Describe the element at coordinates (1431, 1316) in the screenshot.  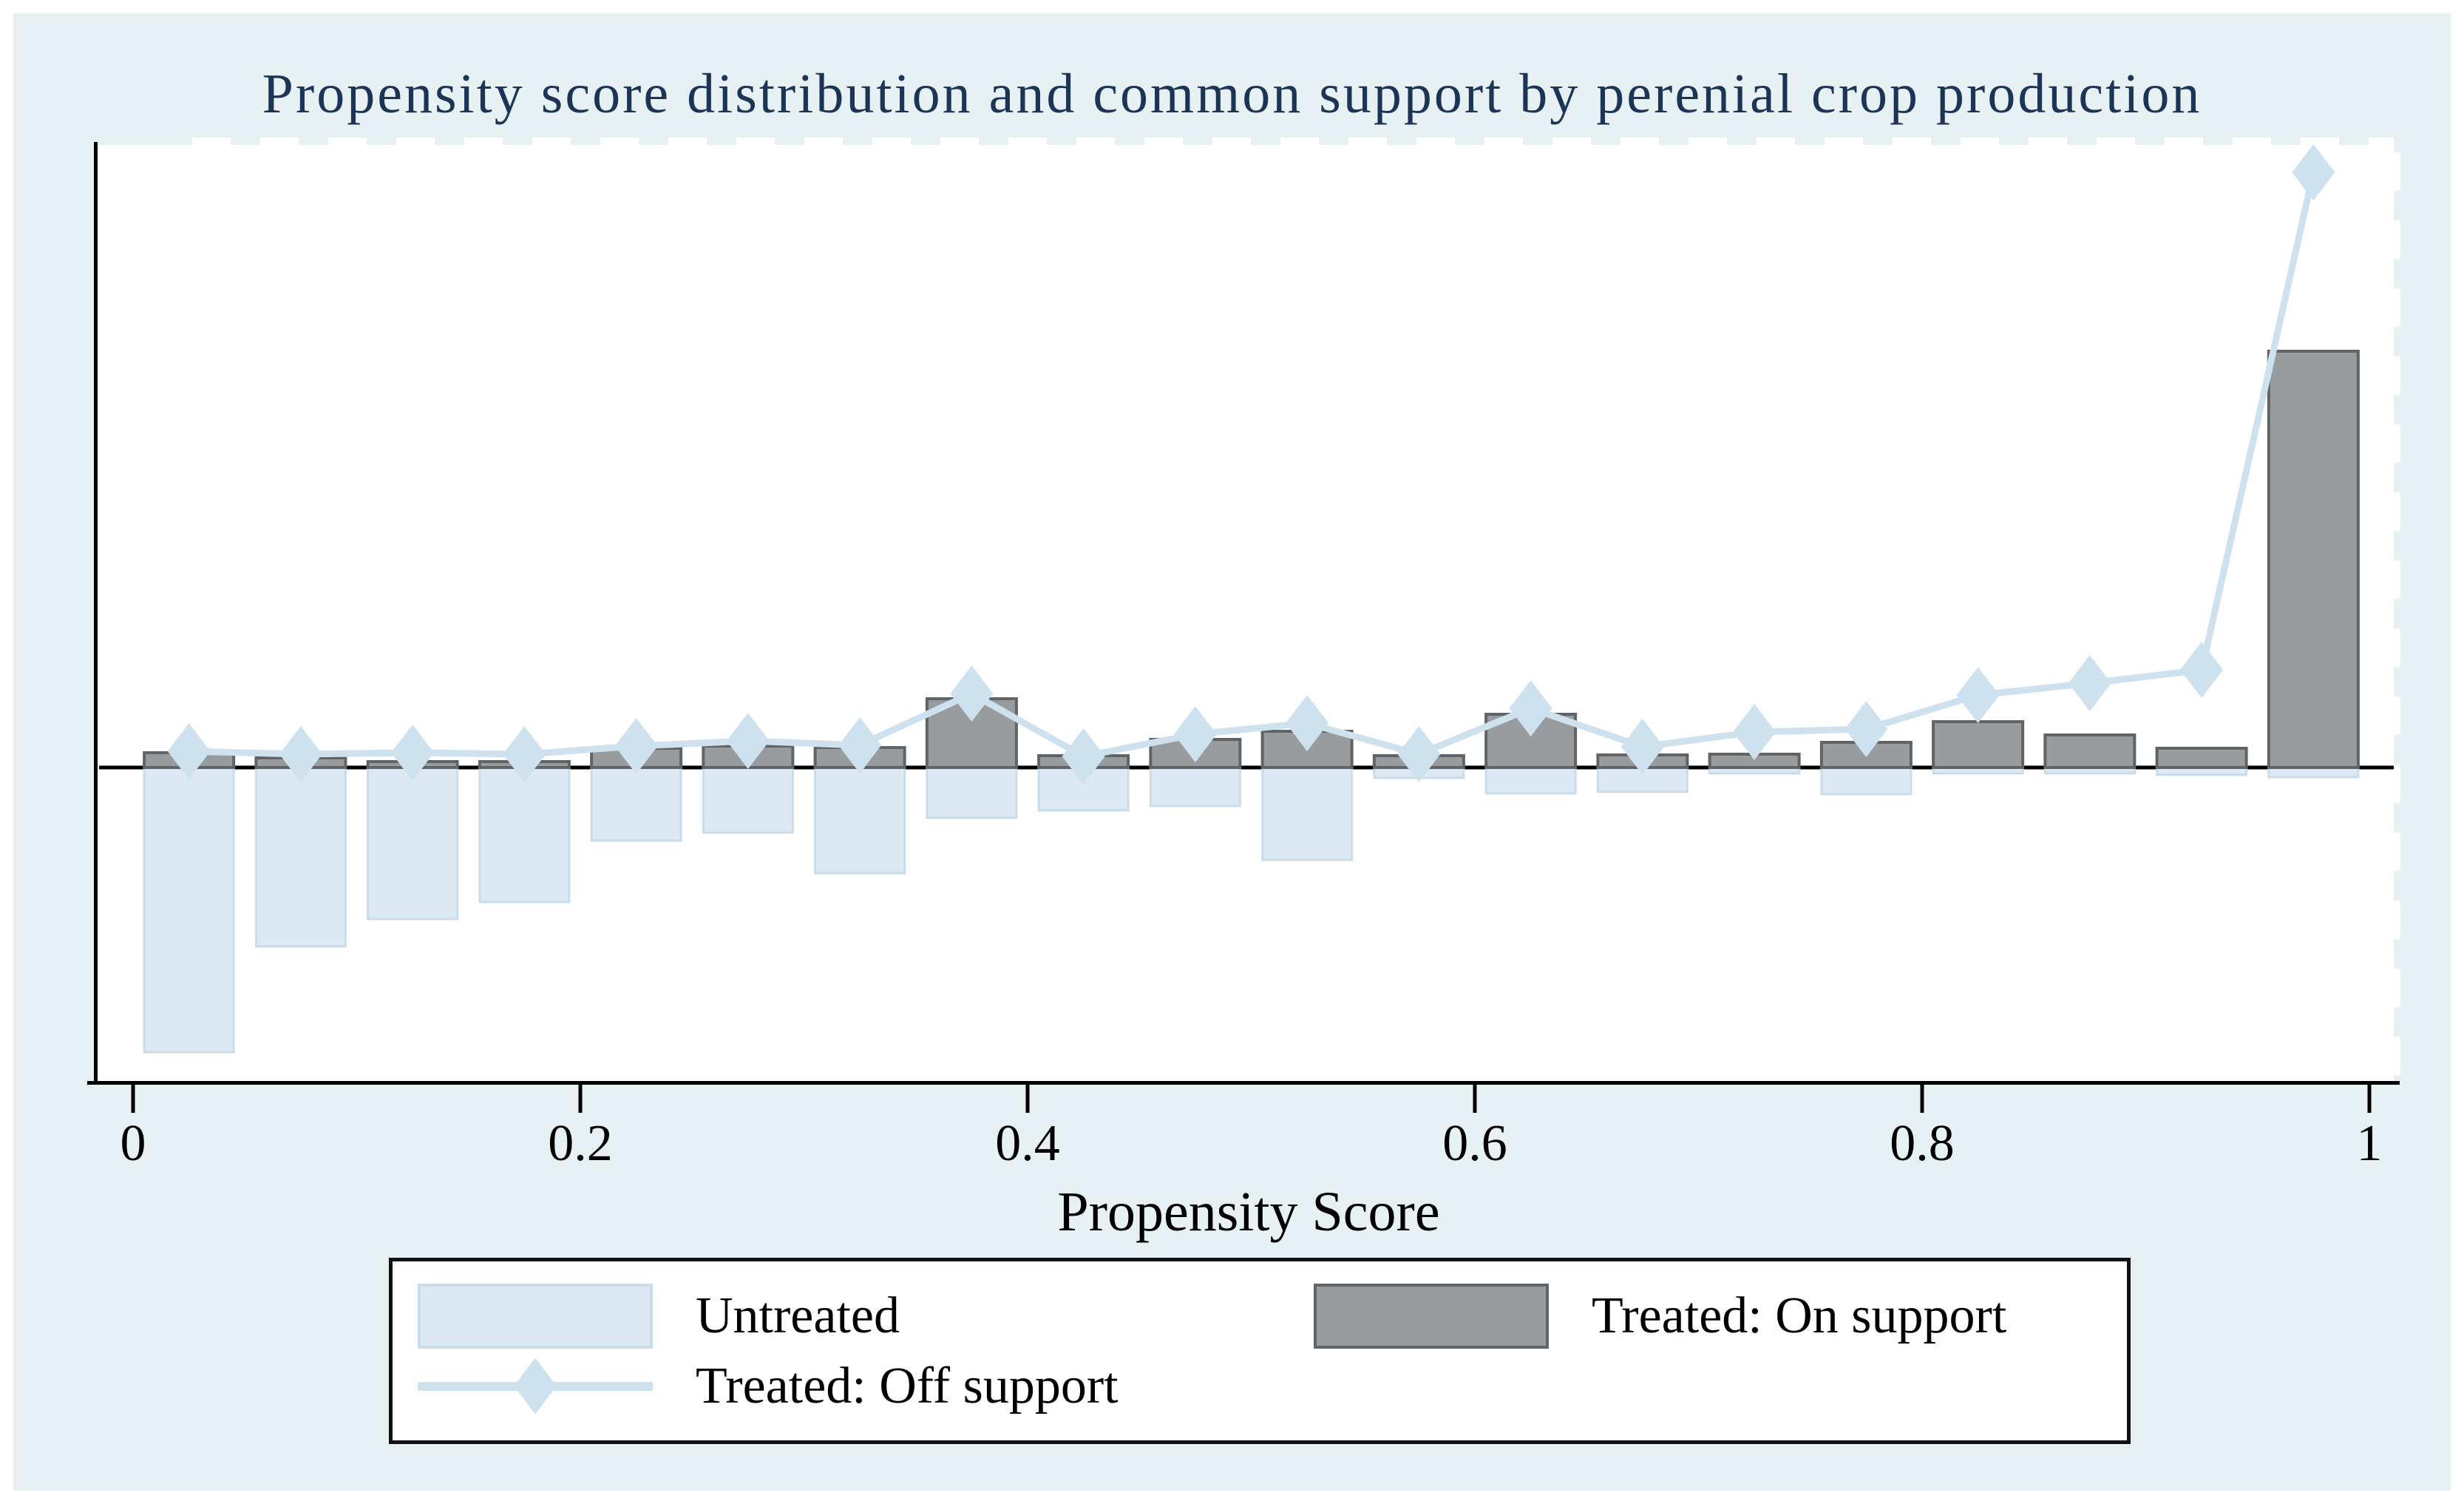
I see `treated-on-support-swatch-icon` at that location.